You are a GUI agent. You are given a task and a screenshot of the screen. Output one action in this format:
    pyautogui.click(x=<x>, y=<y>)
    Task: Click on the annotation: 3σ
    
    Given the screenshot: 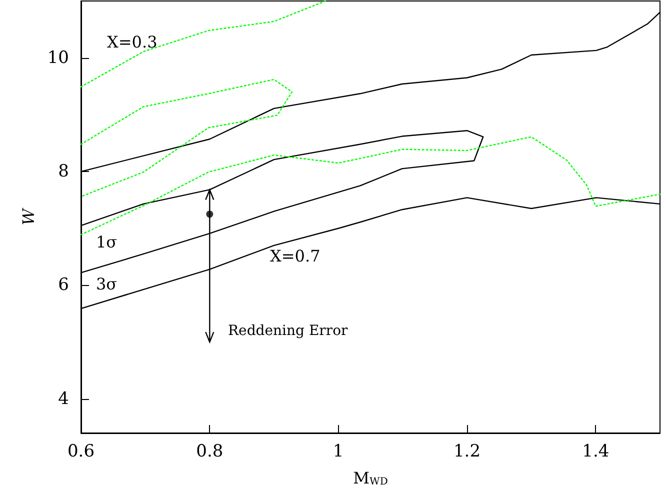 What is the action you would take?
    pyautogui.click(x=107, y=284)
    